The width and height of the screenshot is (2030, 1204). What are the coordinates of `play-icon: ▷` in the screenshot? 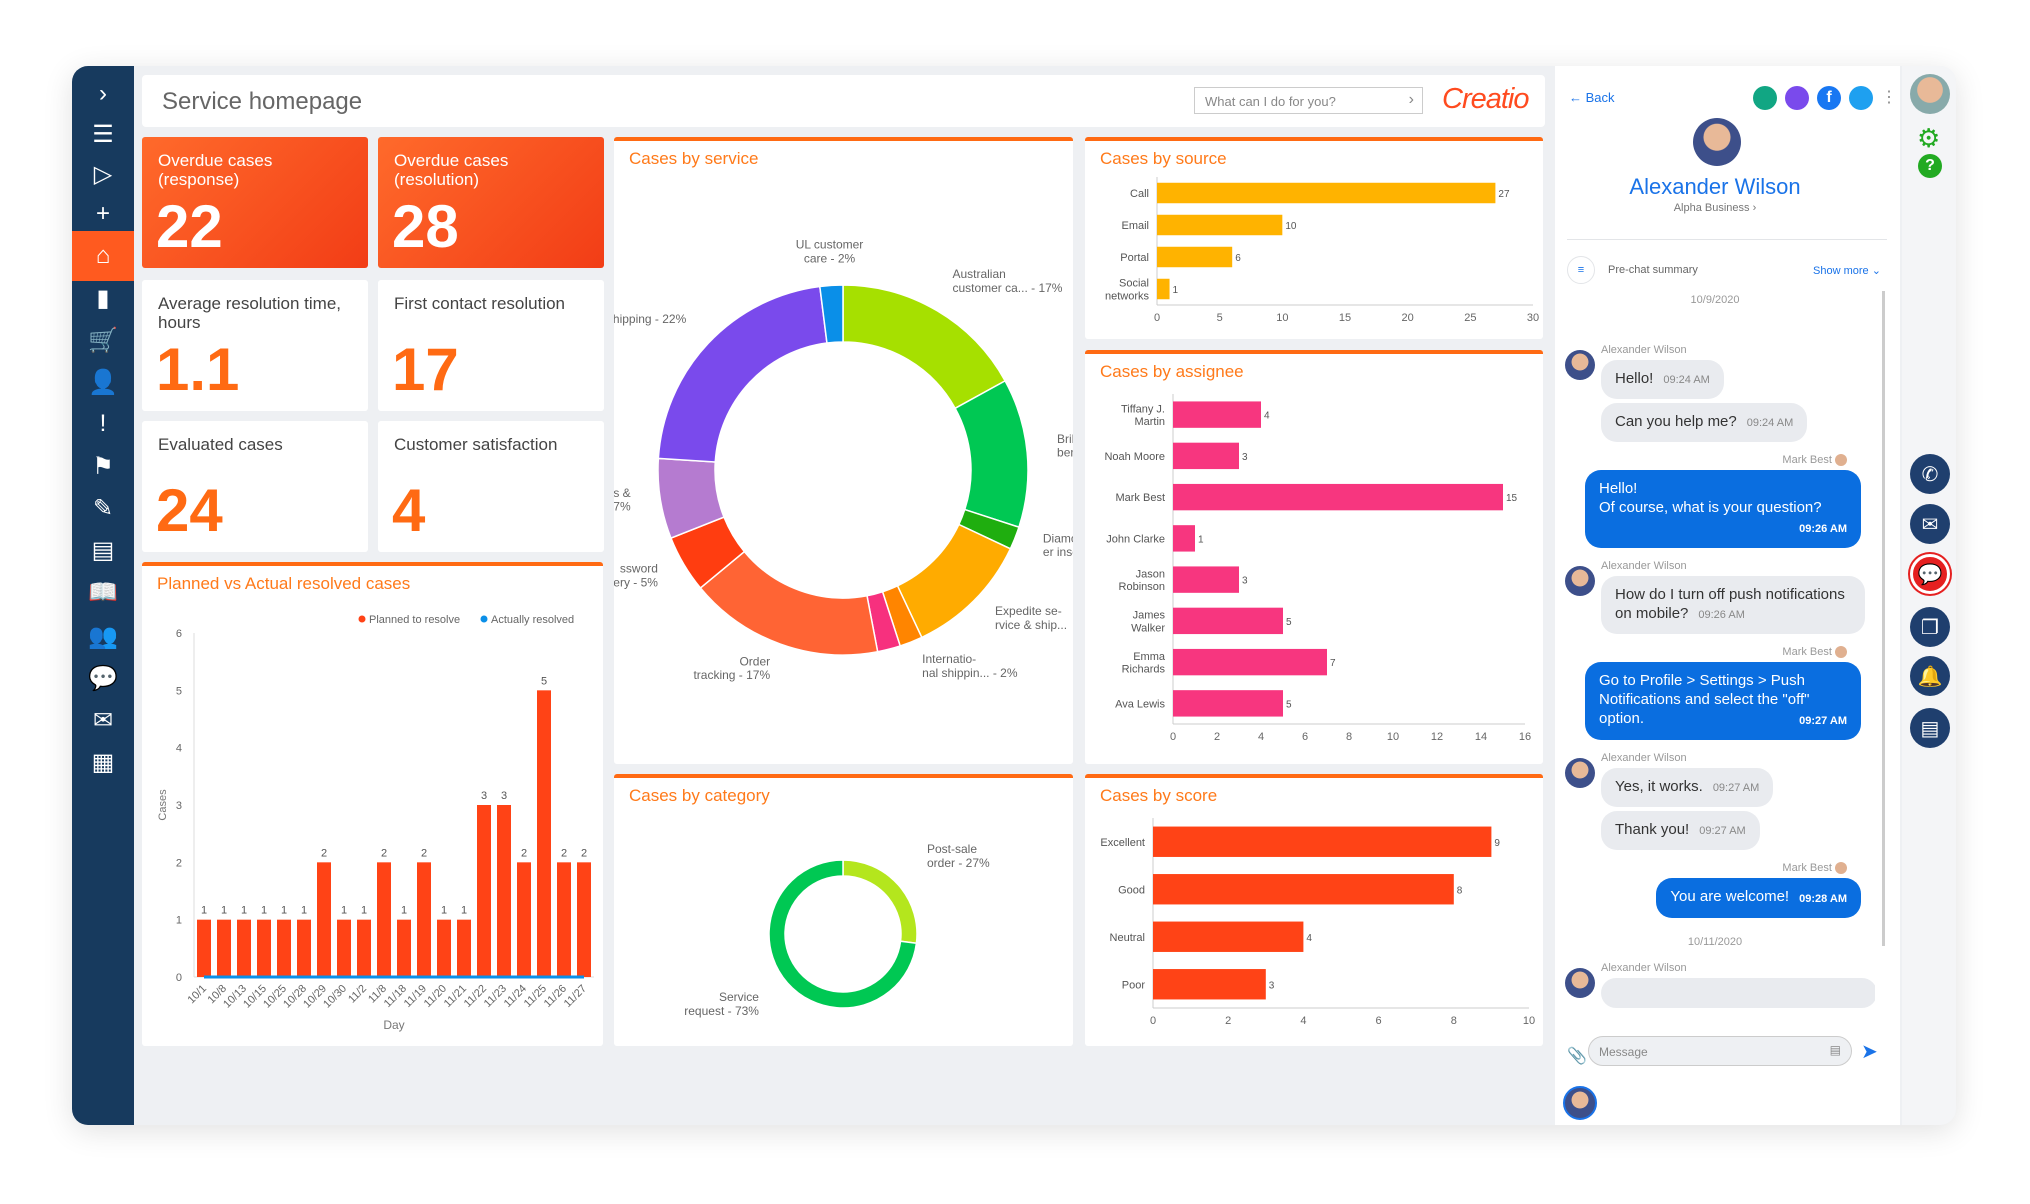 It's located at (103, 174).